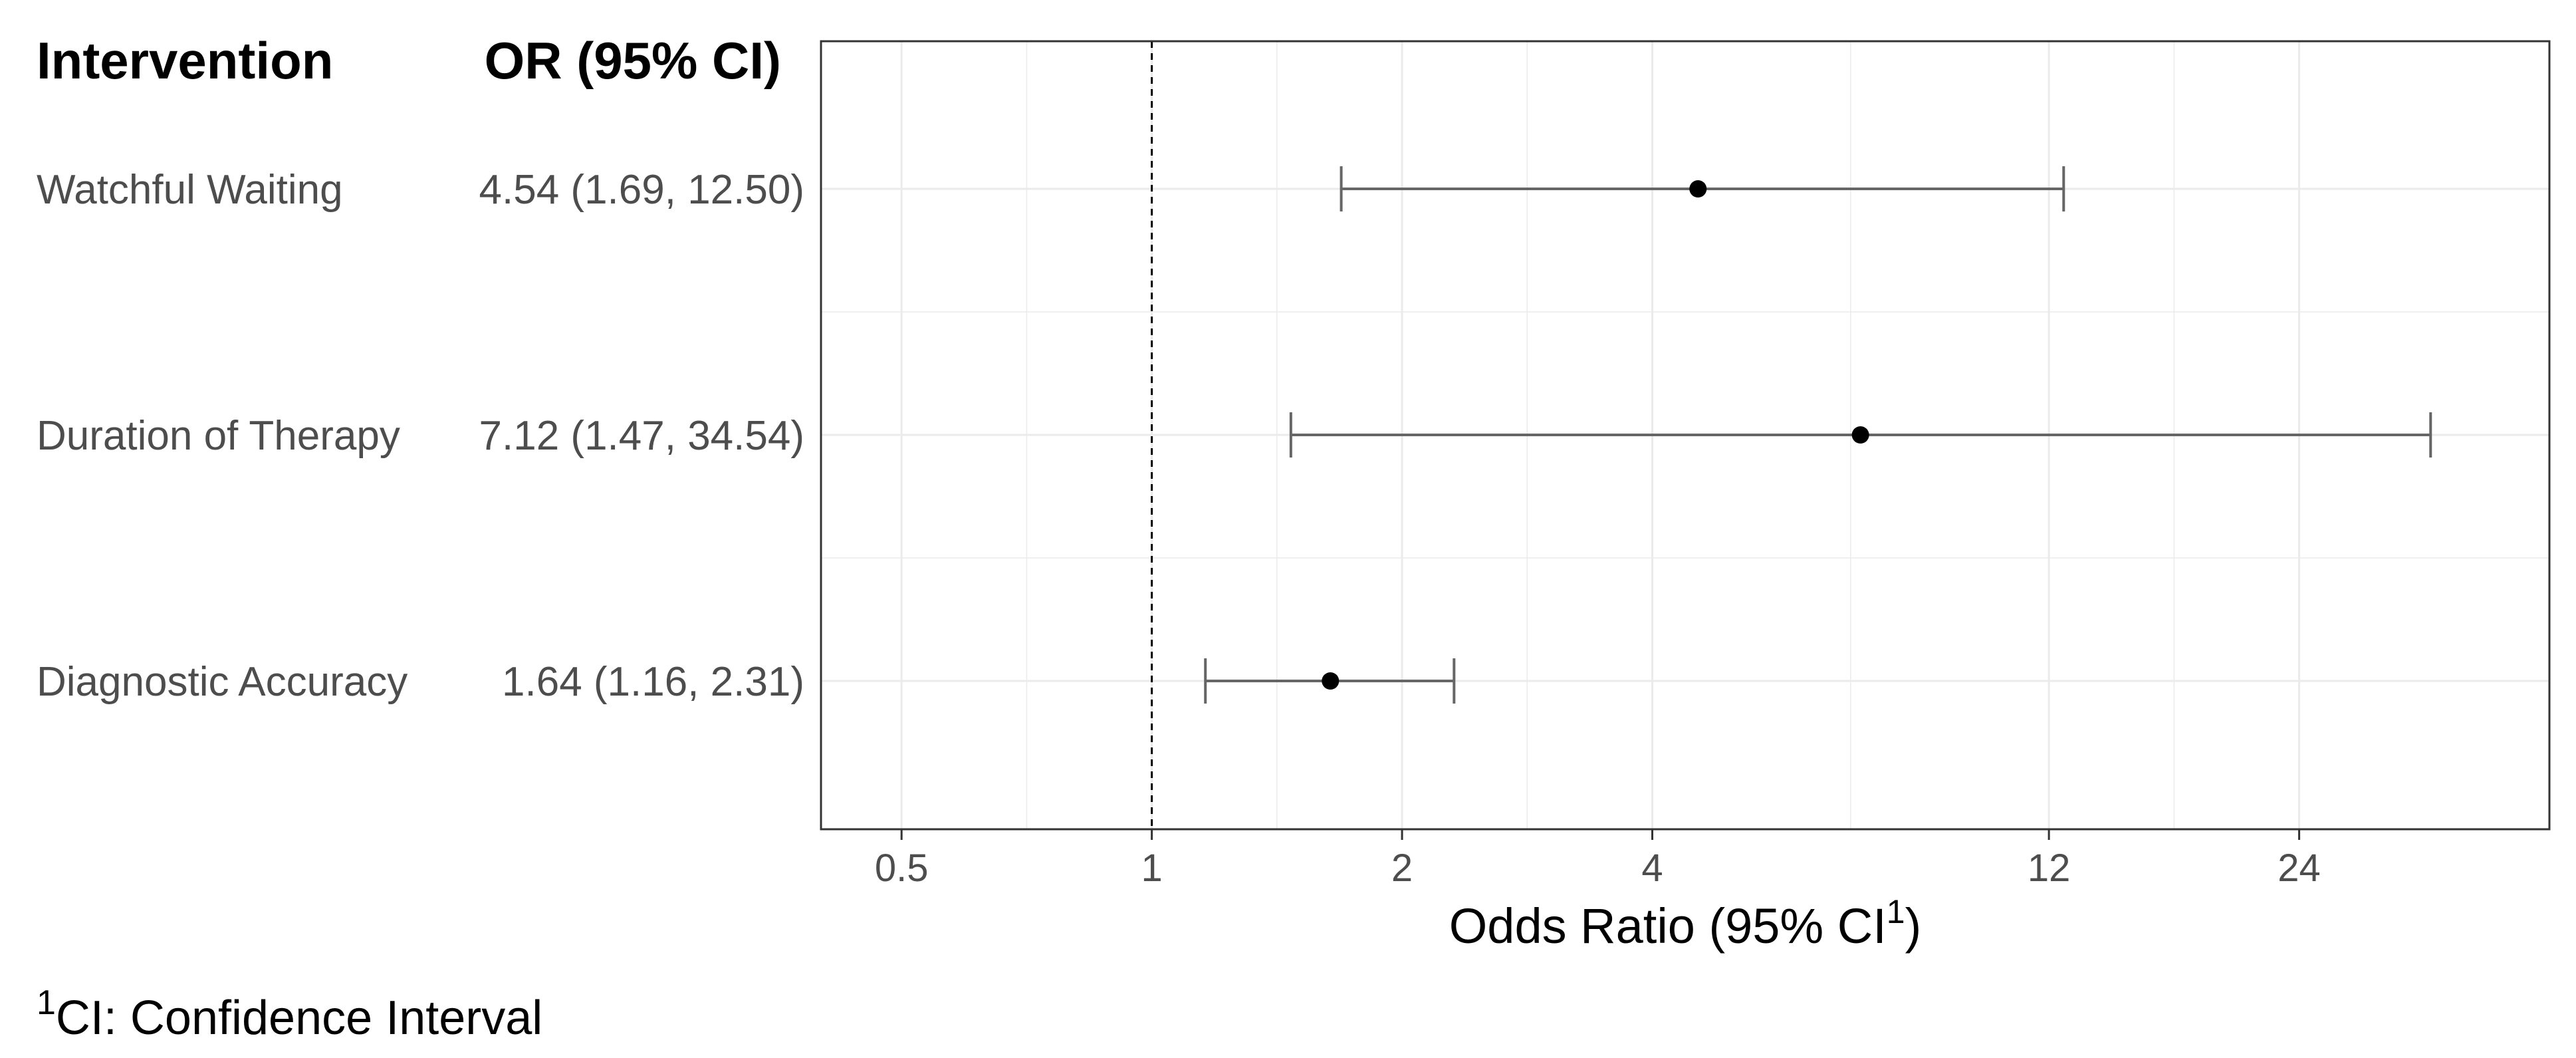  I want to click on intervention-label: Duration of Therapy, so click(218, 436).